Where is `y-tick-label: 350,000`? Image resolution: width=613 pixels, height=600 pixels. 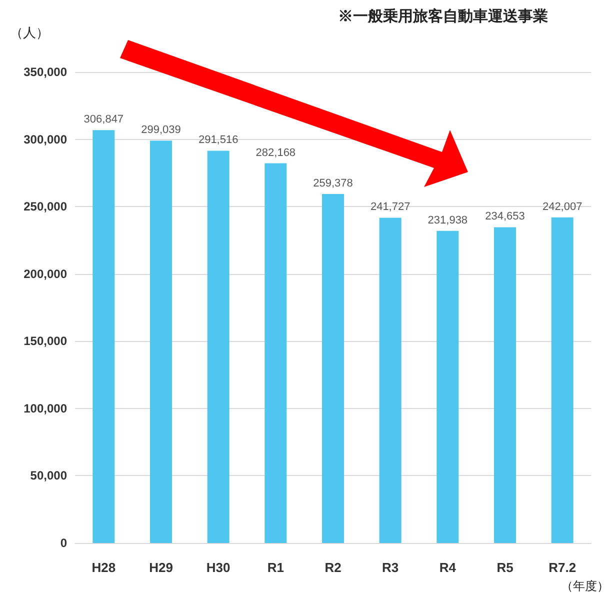
y-tick-label: 350,000 is located at coordinates (46, 72).